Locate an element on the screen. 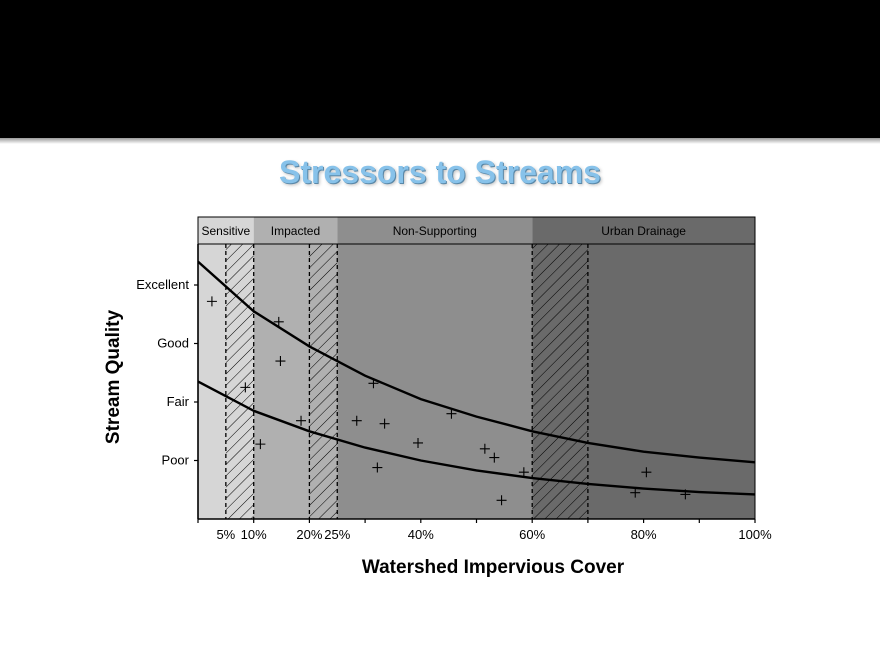 Image resolution: width=880 pixels, height=660 pixels. x-tick-label-3: 25% is located at coordinates (337, 534).